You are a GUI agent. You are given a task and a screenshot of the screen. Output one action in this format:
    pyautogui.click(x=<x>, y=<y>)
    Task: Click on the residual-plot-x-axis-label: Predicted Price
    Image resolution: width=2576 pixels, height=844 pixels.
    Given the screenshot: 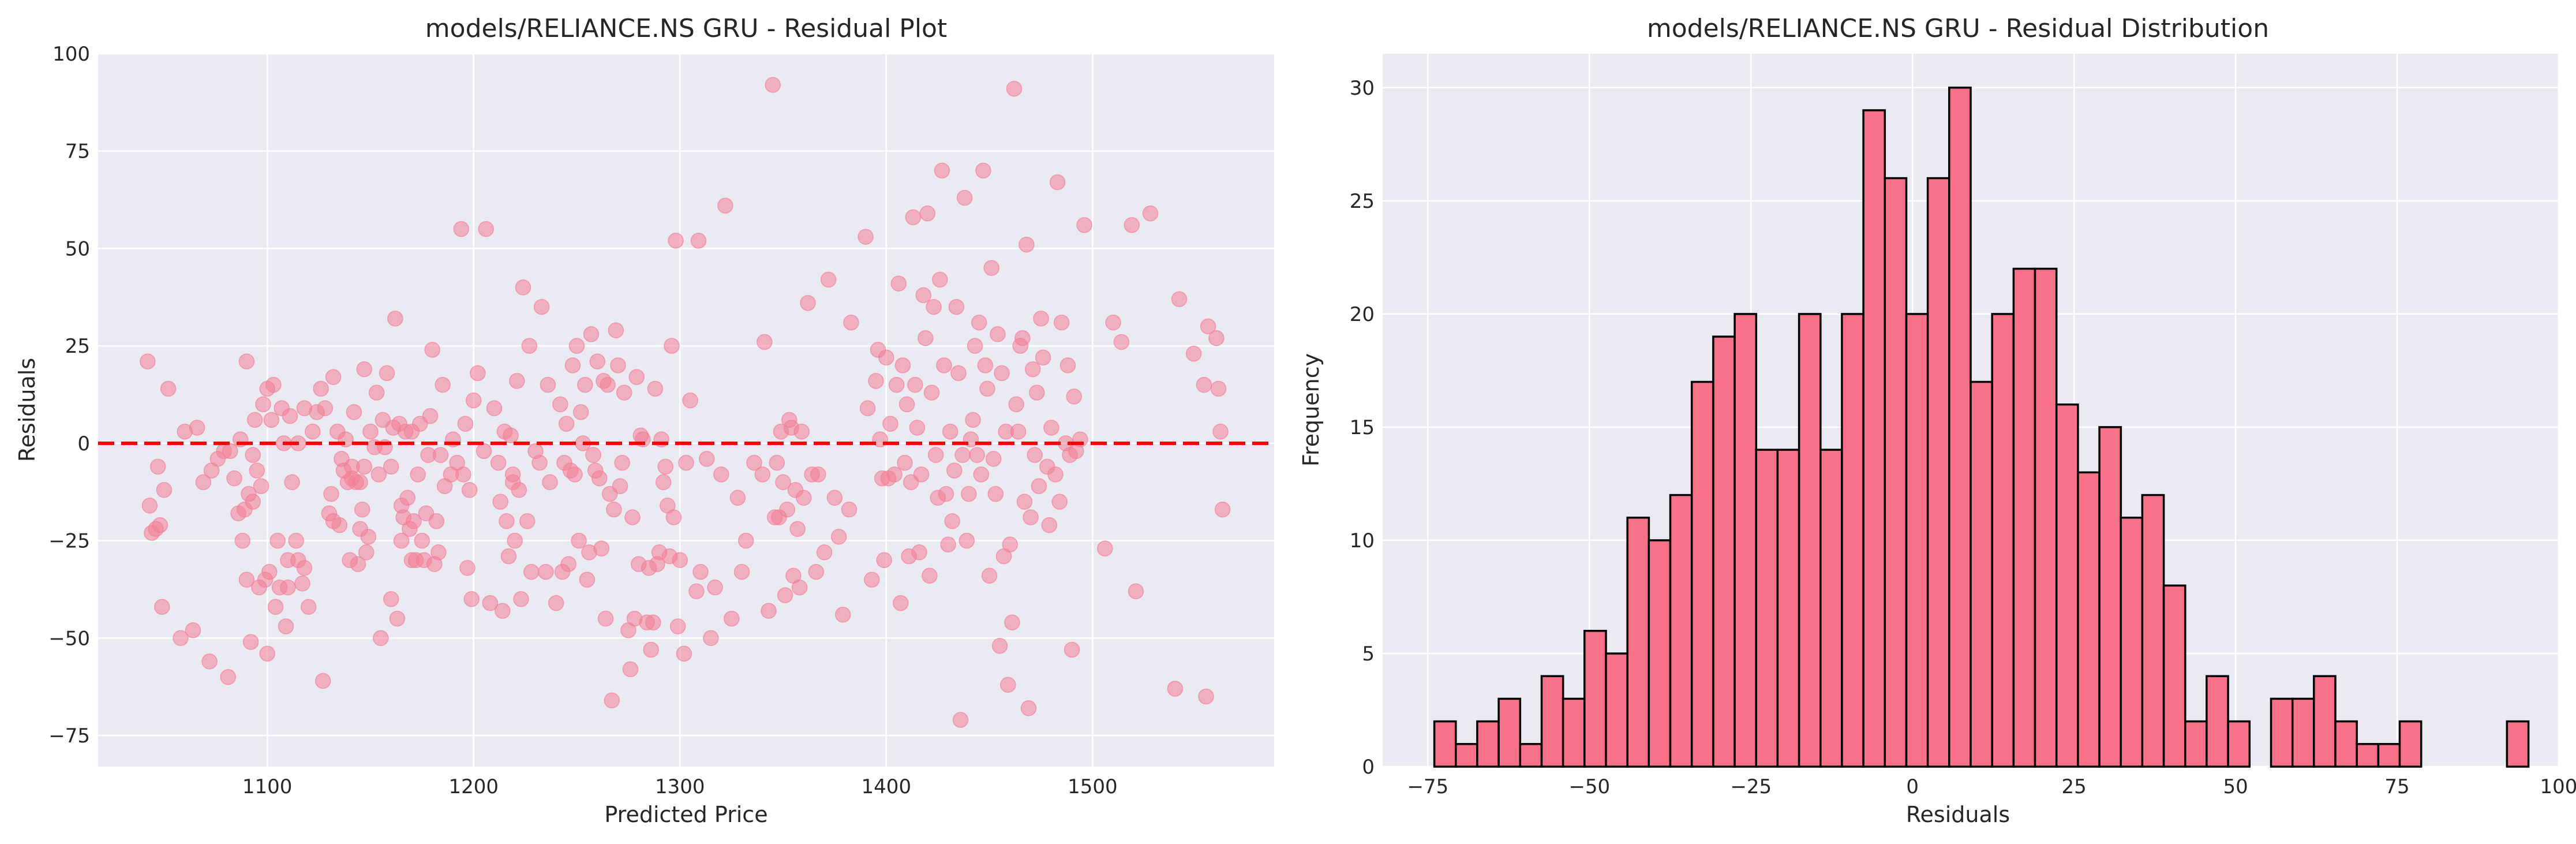 What is the action you would take?
    pyautogui.click(x=685, y=815)
    